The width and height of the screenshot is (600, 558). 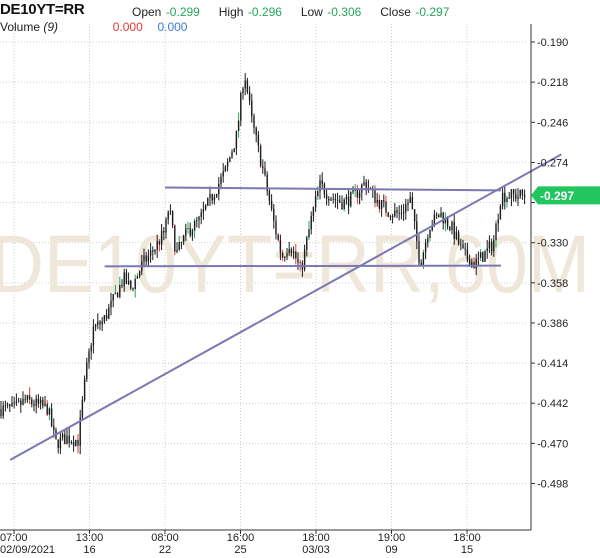 I want to click on y-tick-label: -0.442, so click(x=552, y=404).